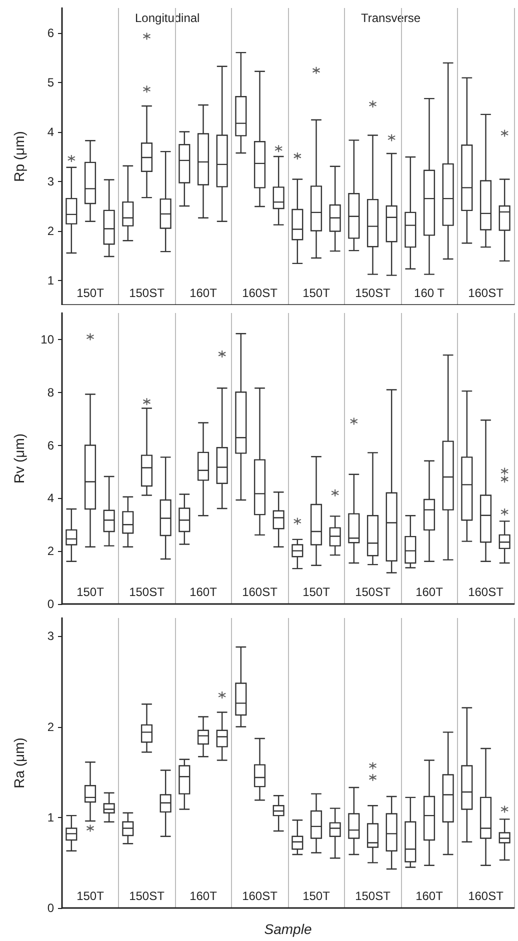  What do you see at coordinates (288, 929) in the screenshot?
I see `x-axis-title: Sample` at bounding box center [288, 929].